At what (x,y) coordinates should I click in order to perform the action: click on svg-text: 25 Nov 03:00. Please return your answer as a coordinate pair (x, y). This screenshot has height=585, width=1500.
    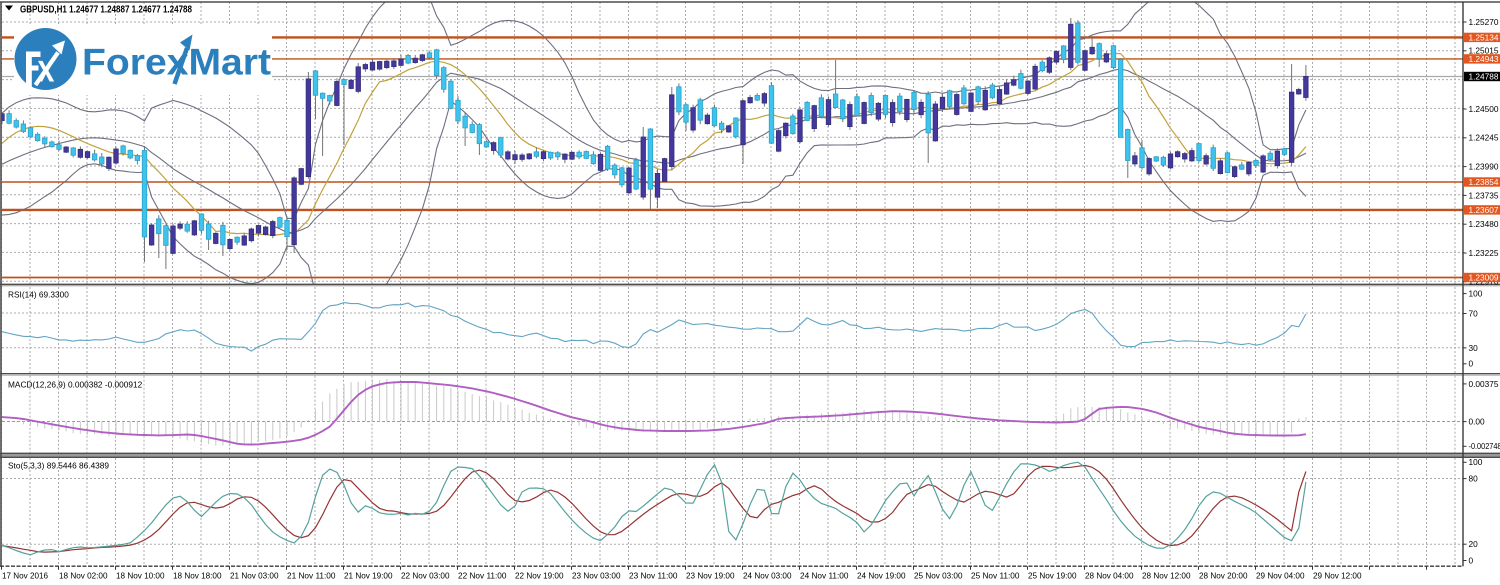
    Looking at the image, I should click on (938, 575).